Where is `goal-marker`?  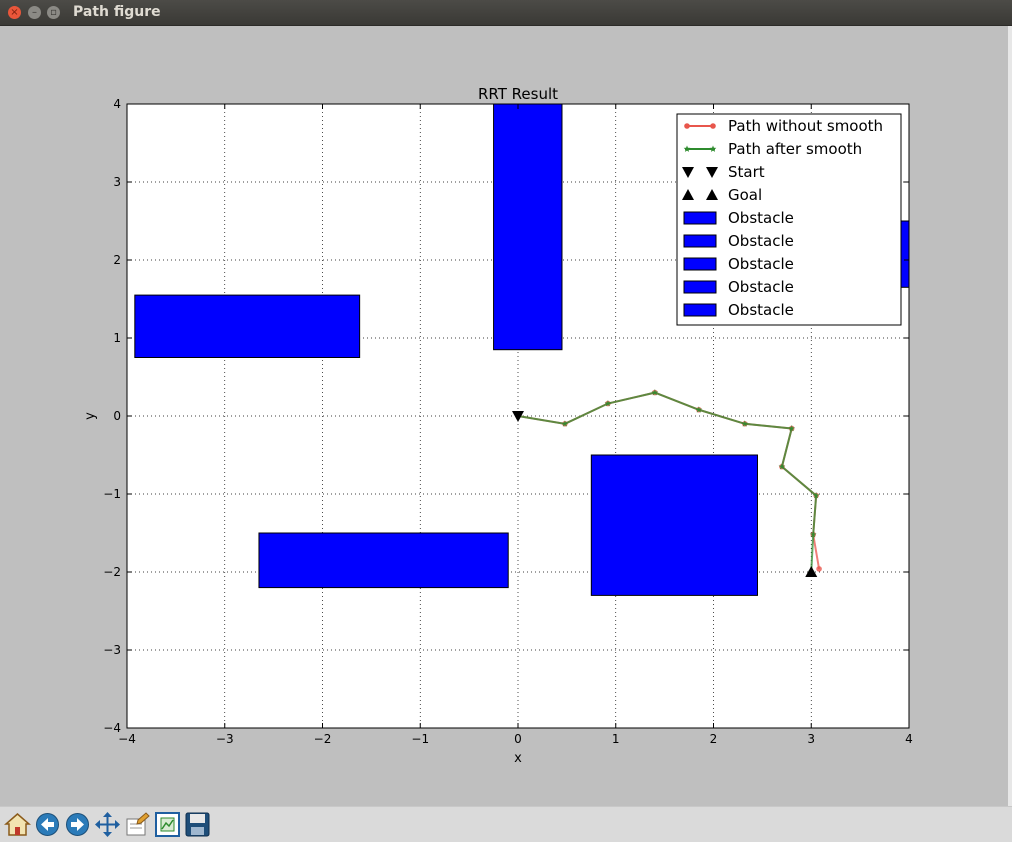
goal-marker is located at coordinates (811, 571).